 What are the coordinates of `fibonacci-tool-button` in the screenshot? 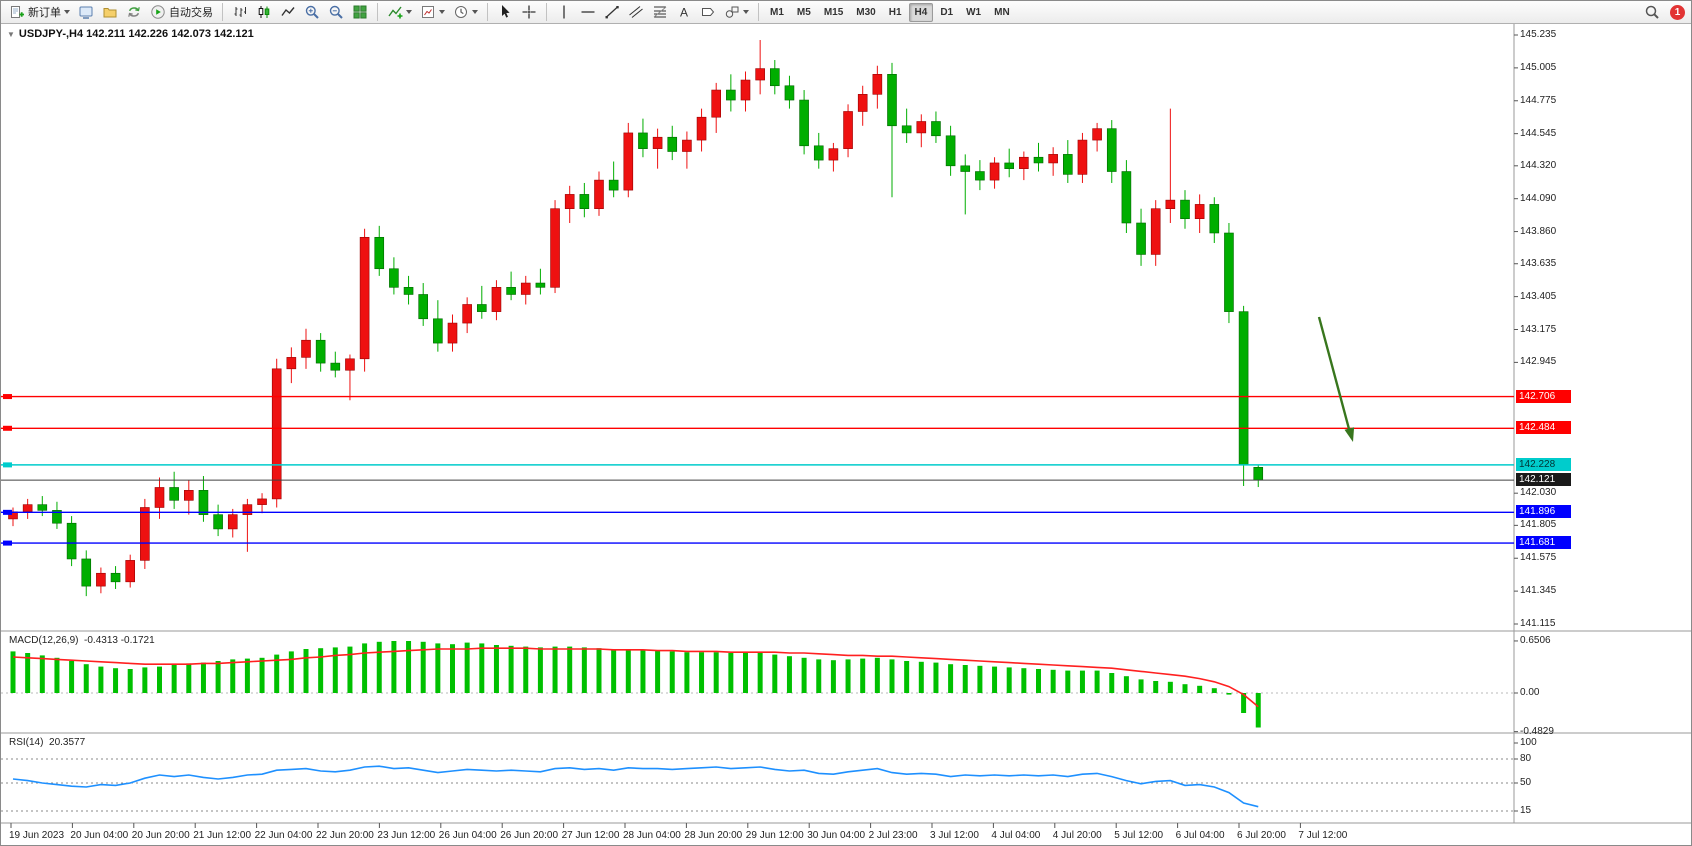 It's located at (660, 12).